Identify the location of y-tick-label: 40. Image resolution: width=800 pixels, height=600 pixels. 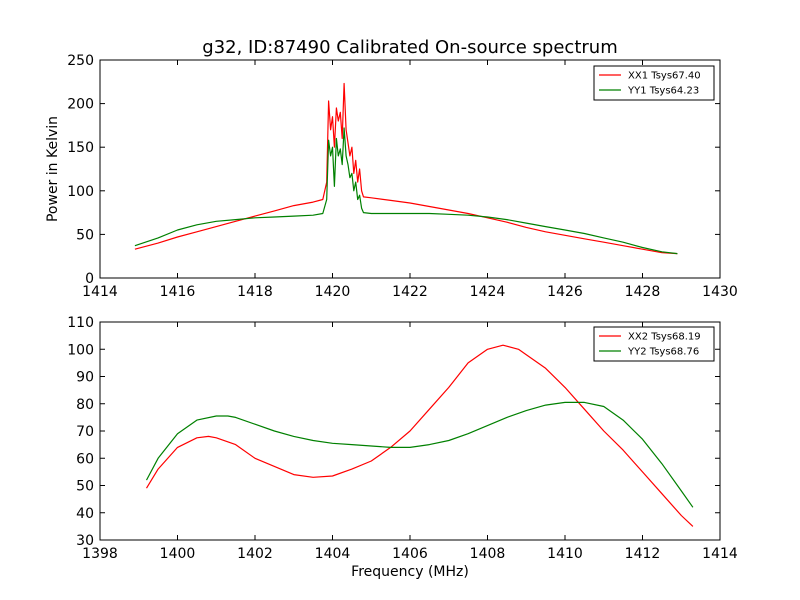
(85, 514).